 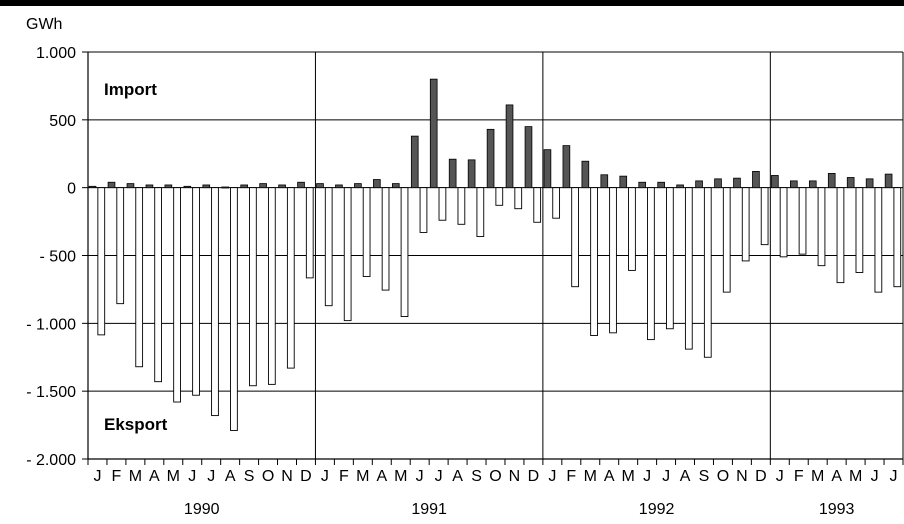 I want to click on export-annotation: Eksport, so click(x=136, y=424).